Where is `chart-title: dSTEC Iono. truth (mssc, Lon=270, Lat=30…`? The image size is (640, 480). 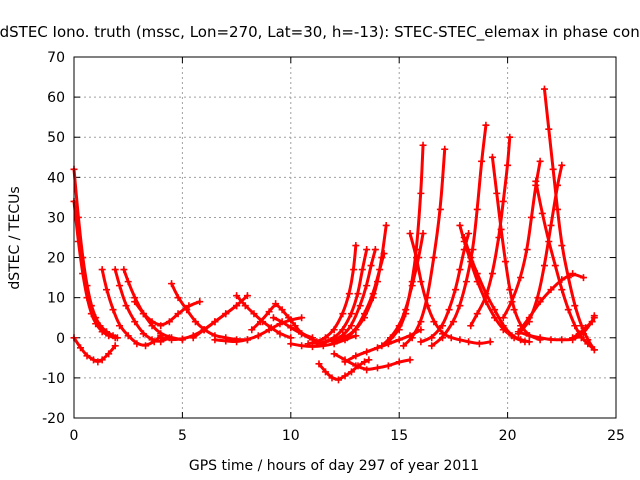
chart-title: dSTEC Iono. truth (mssc, Lon=270, Lat=30… is located at coordinates (320, 32).